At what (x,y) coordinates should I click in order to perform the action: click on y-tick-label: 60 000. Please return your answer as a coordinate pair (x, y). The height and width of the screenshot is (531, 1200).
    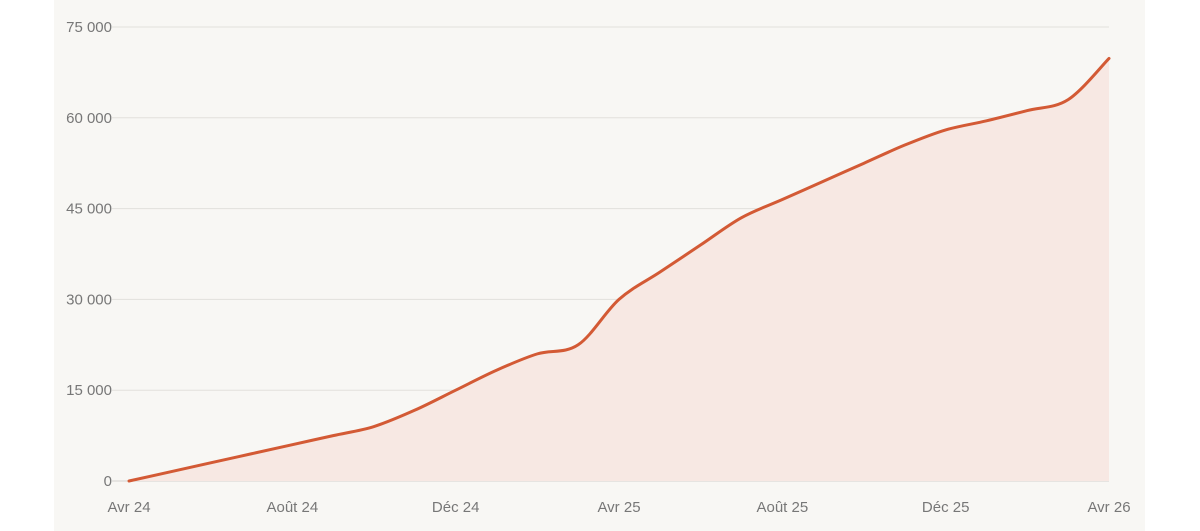
    Looking at the image, I should click on (89, 118).